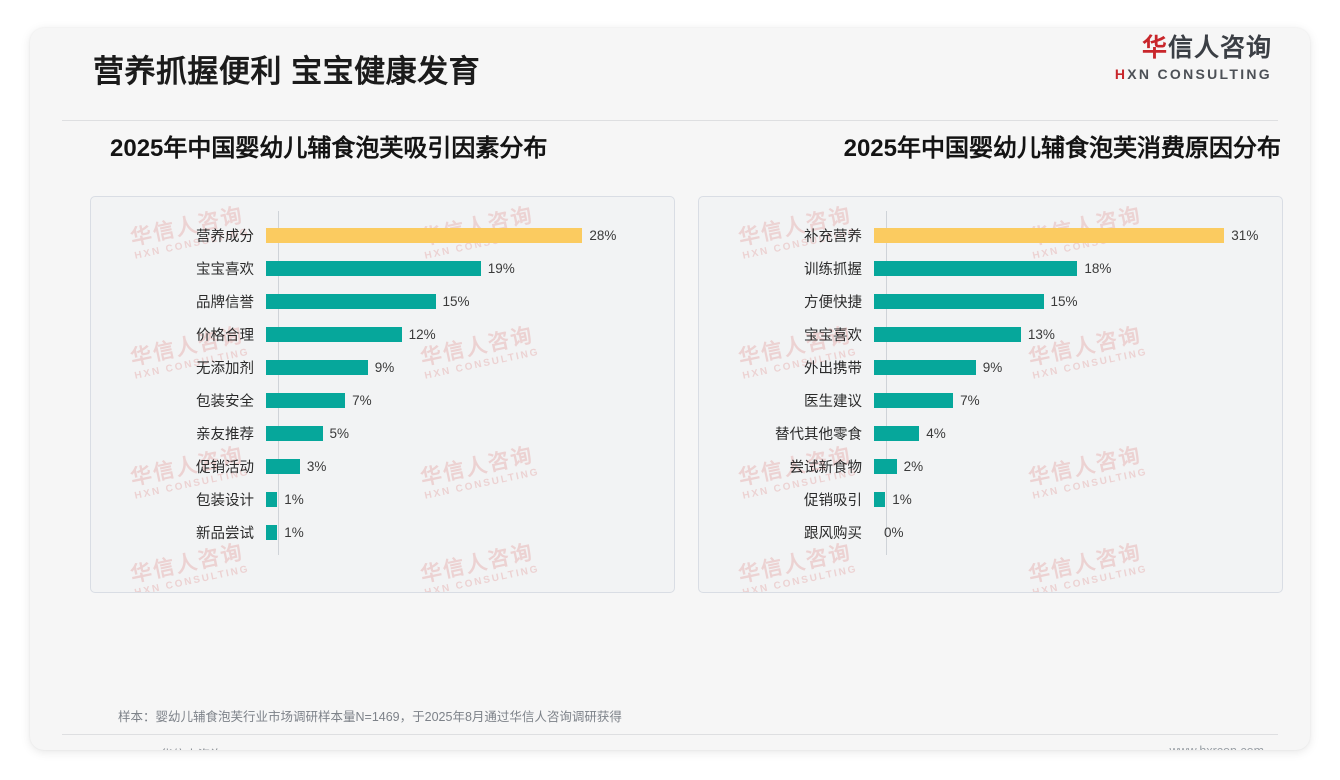  I want to click on chart-bar-row: 外出携带 9%, so click(990, 367).